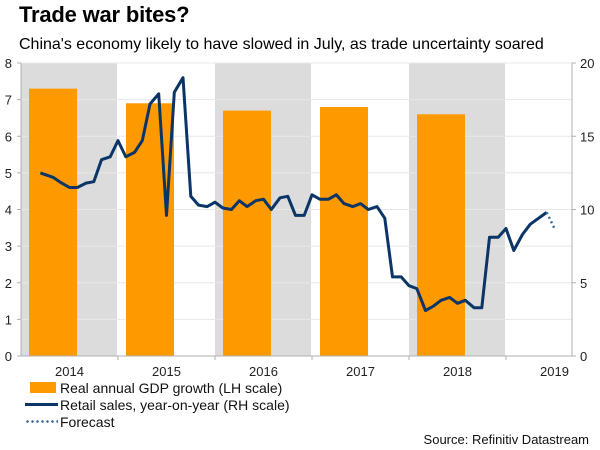 This screenshot has height=450, width=600. I want to click on right-tick-label: 10, so click(587, 210).